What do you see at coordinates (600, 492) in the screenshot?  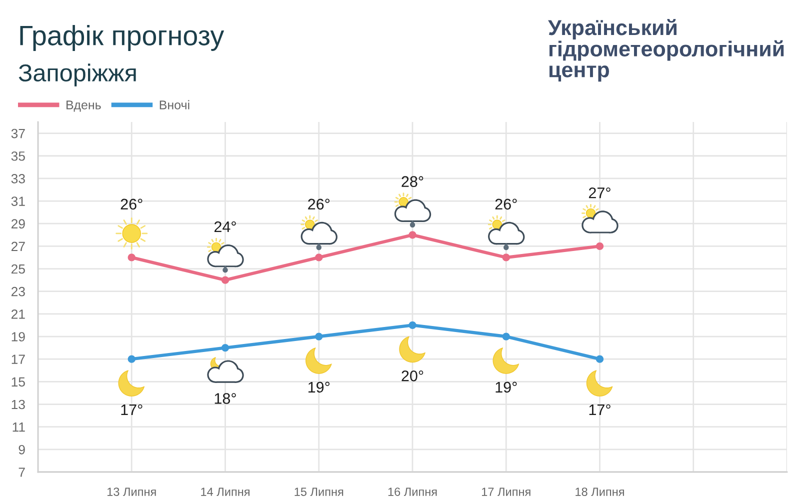 I see `x-tick-label: 18 Липня` at bounding box center [600, 492].